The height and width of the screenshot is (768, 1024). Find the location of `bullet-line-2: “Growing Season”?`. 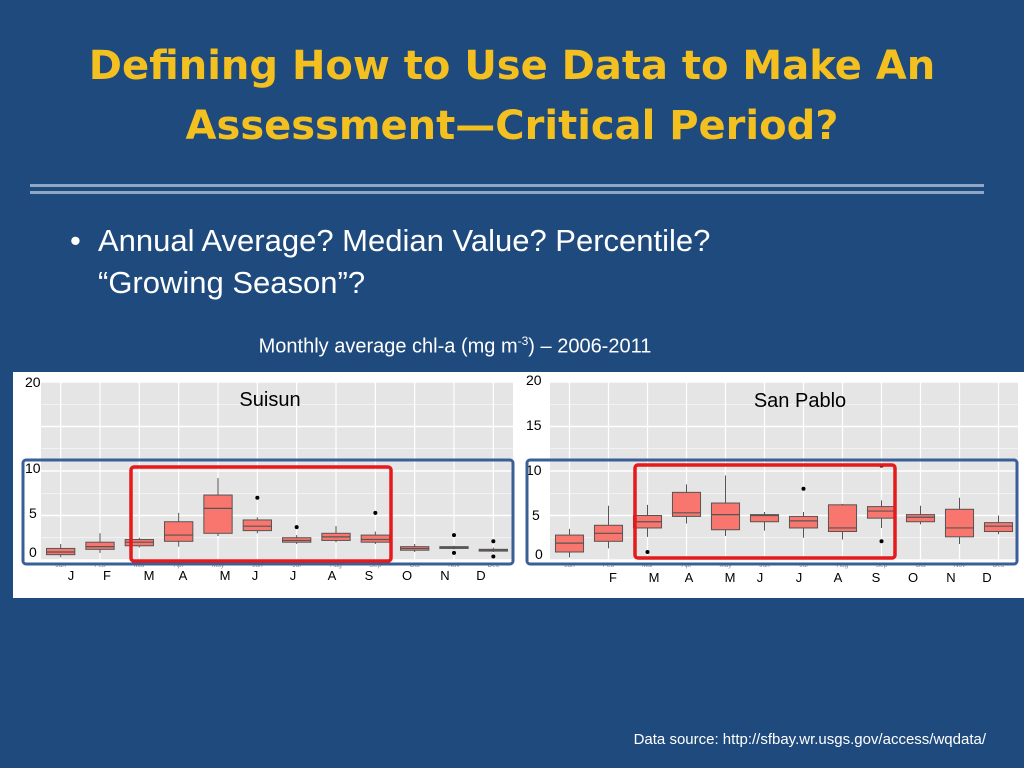

bullet-line-2: “Growing Season”? is located at coordinates (232, 282).